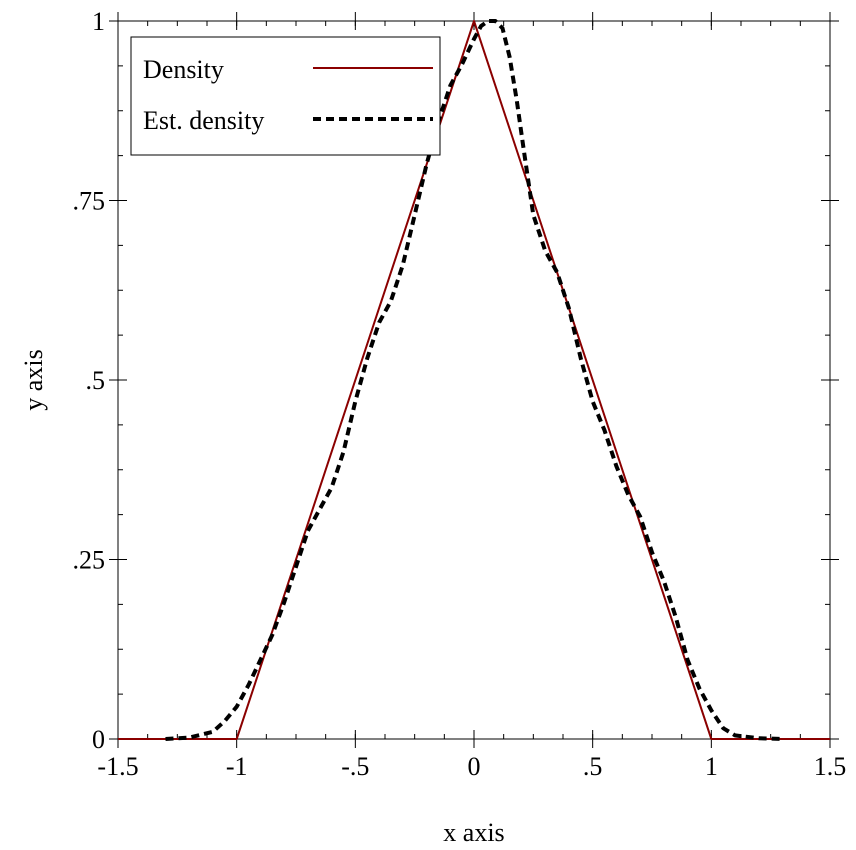 This screenshot has height=850, width=856. What do you see at coordinates (98, 739) in the screenshot?
I see `y-tick-label: 0` at bounding box center [98, 739].